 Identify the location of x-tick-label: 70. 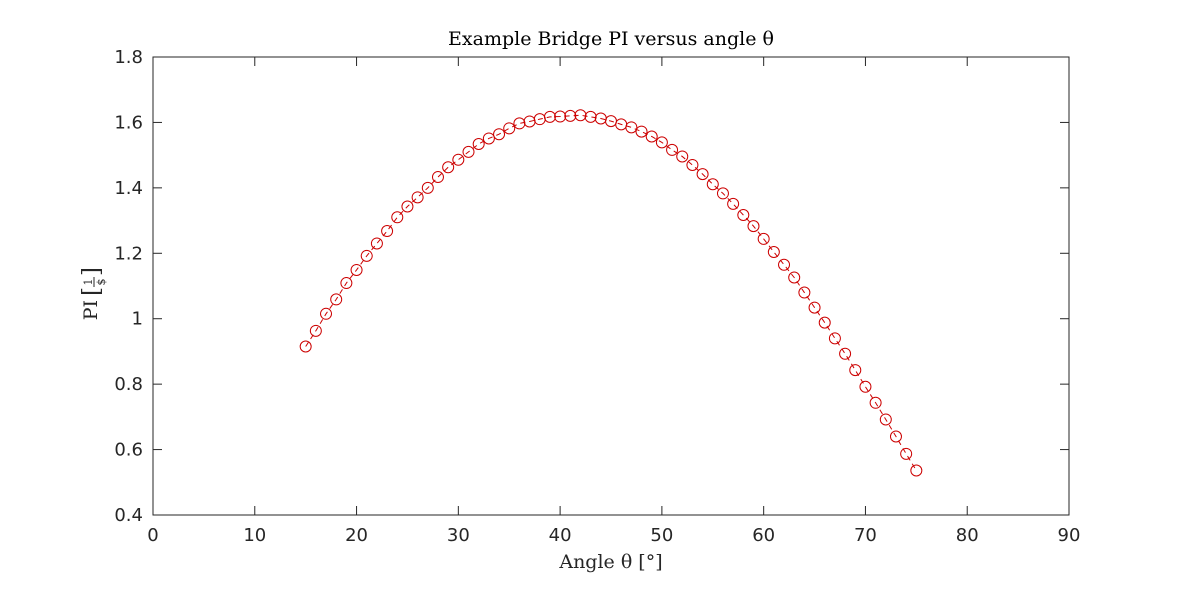
(865, 535).